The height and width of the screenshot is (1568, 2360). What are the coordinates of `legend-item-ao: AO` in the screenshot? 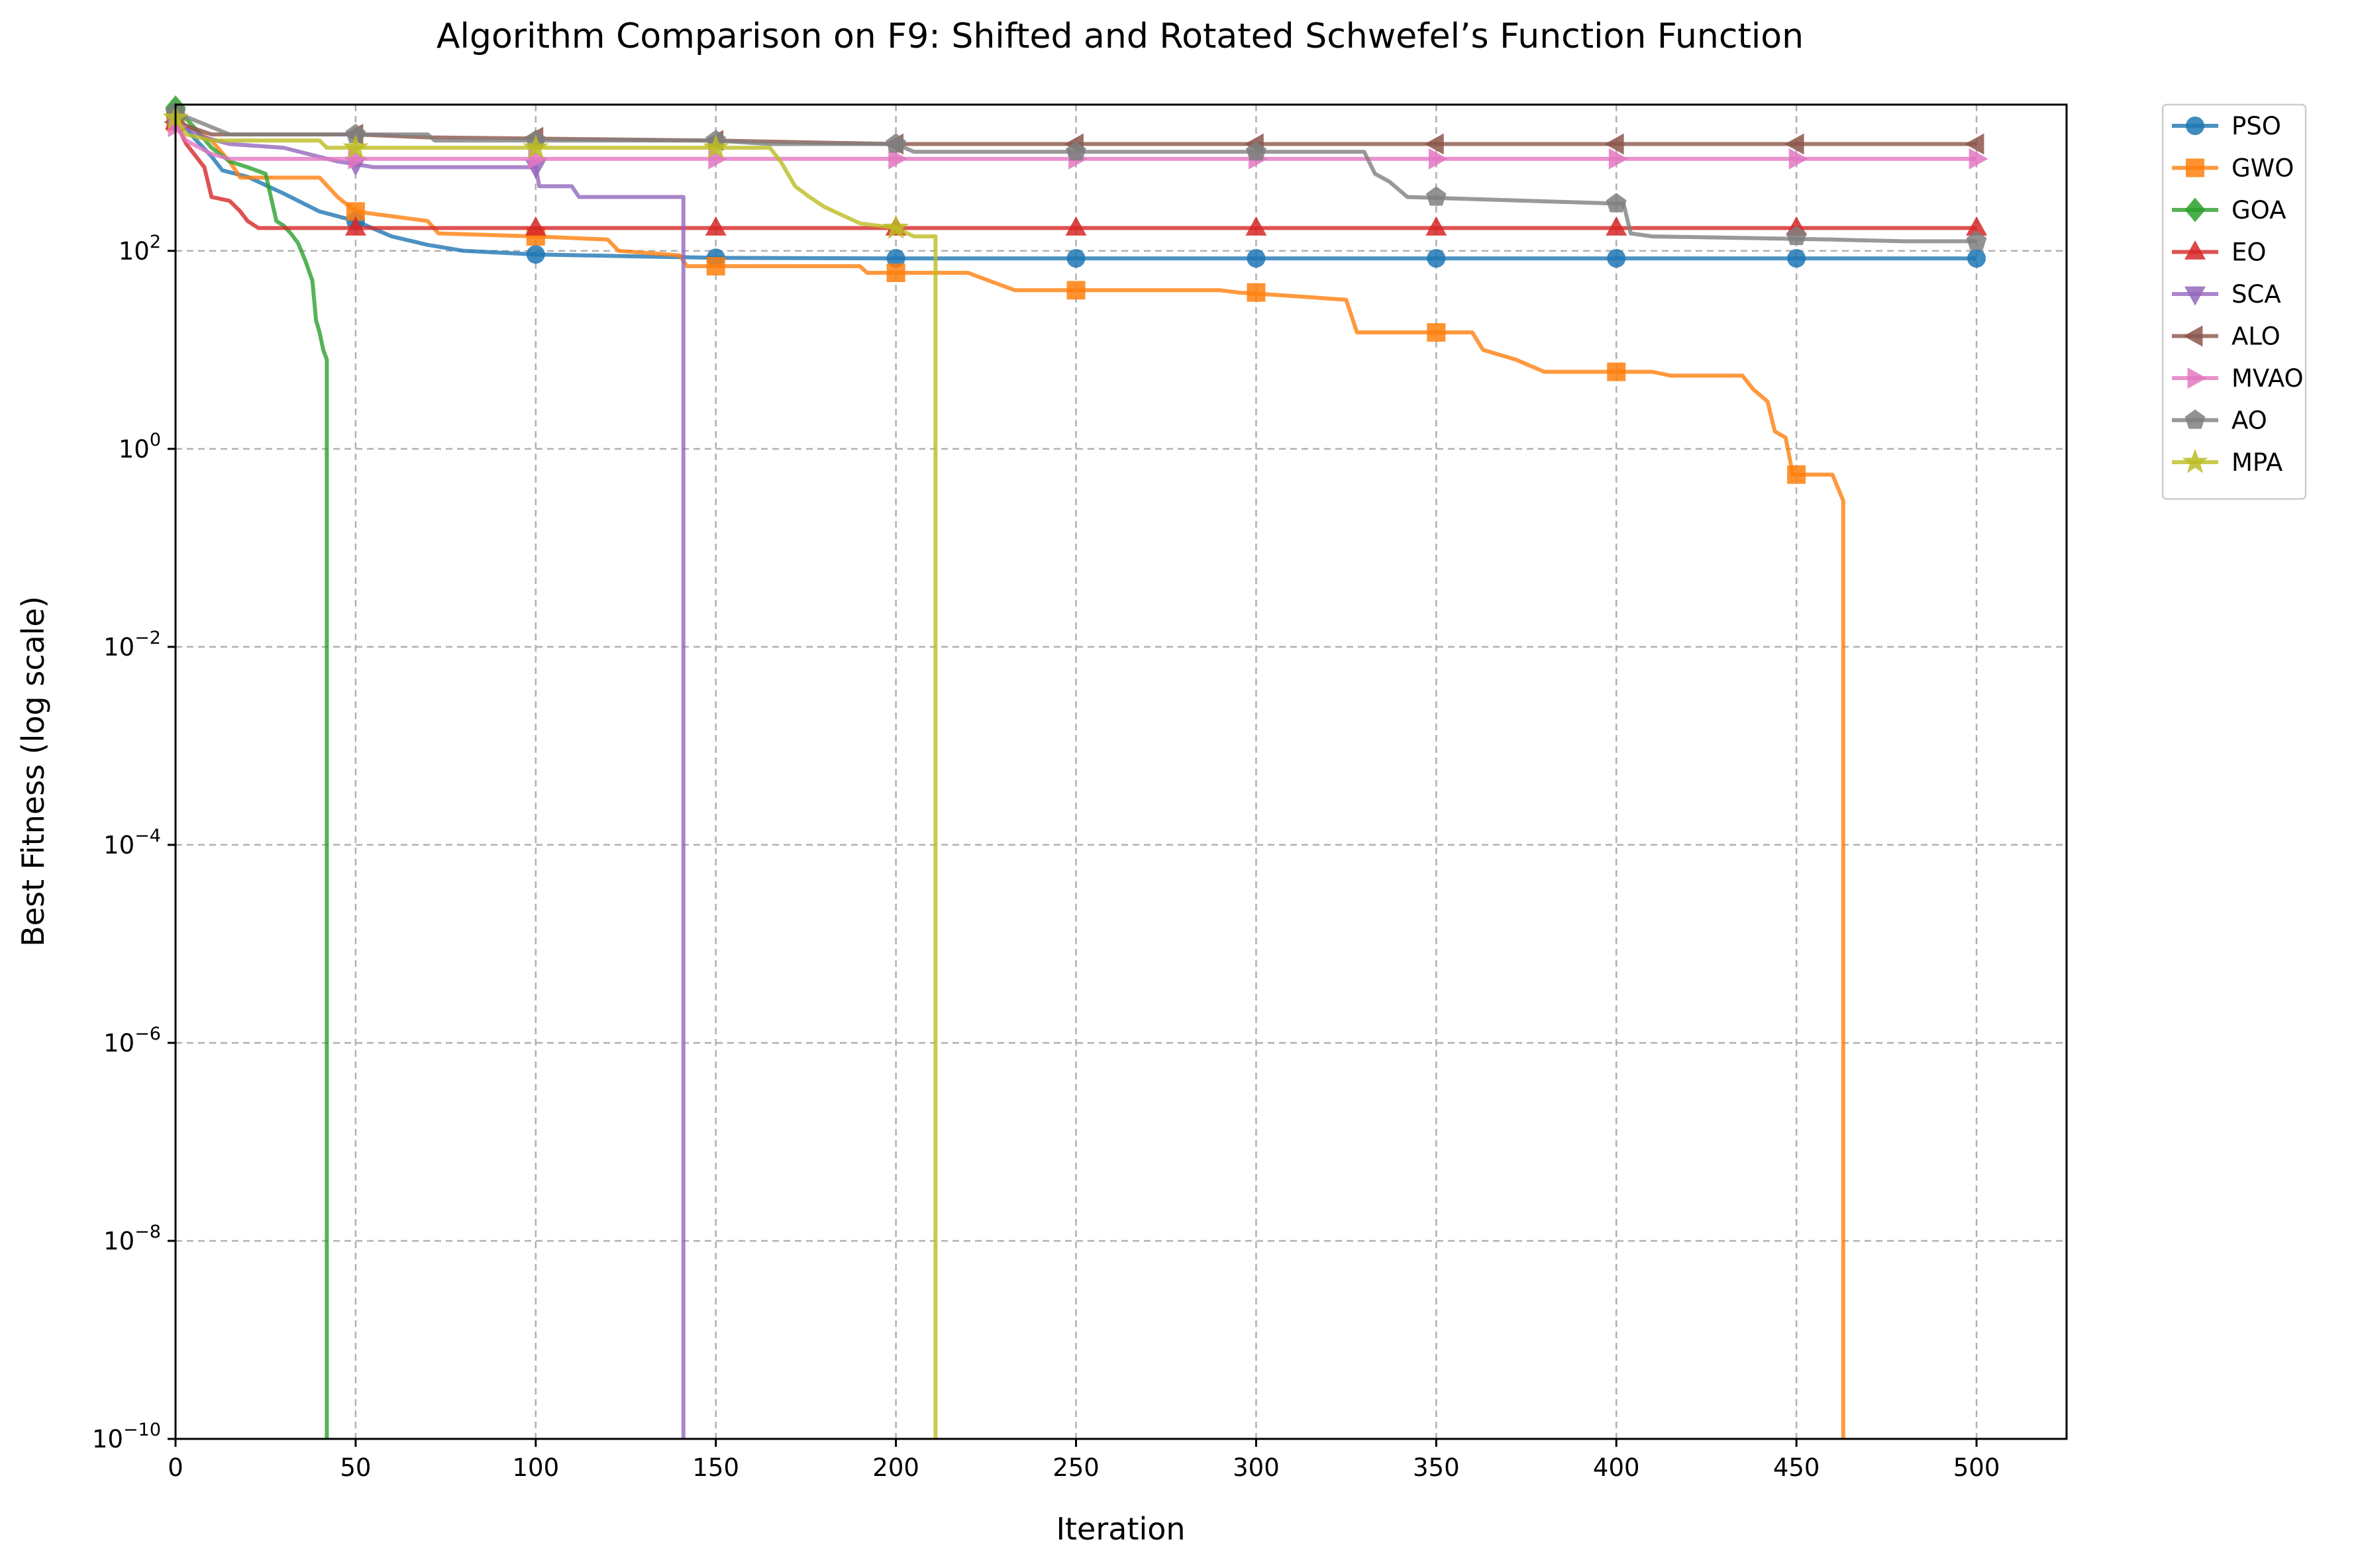 It's located at (2219, 421).